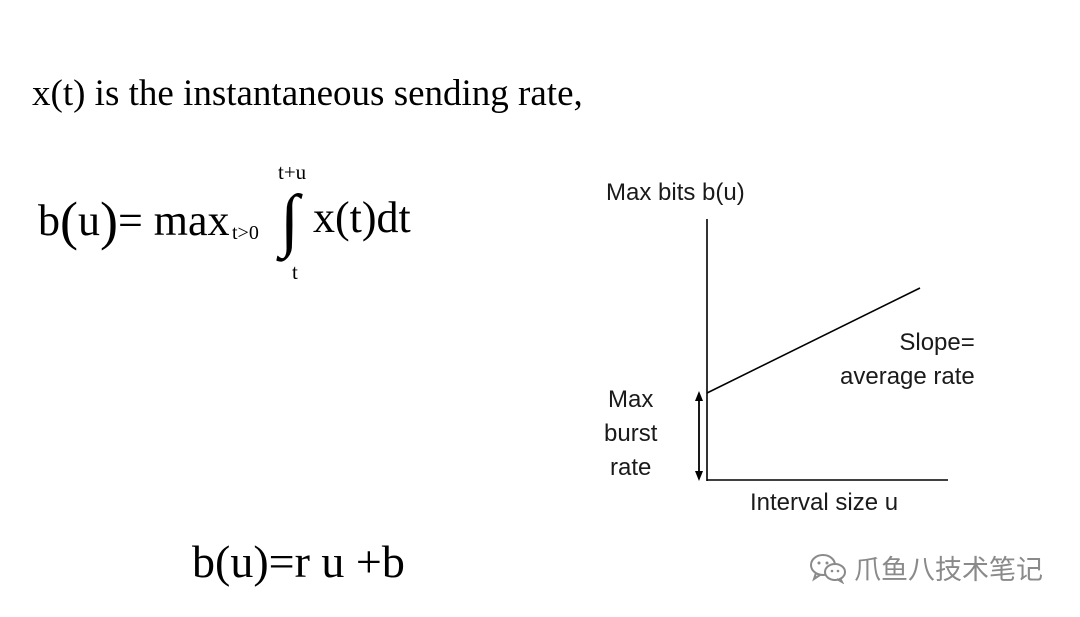 Image resolution: width=1080 pixels, height=617 pixels. Describe the element at coordinates (49, 220) in the screenshot. I see `equation-lhs-name: b` at that location.